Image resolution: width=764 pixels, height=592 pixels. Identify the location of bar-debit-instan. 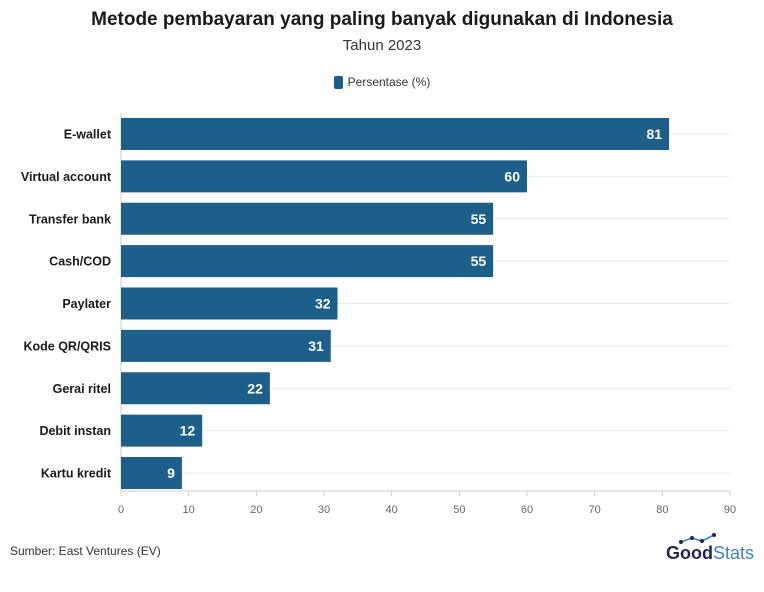
(162, 430).